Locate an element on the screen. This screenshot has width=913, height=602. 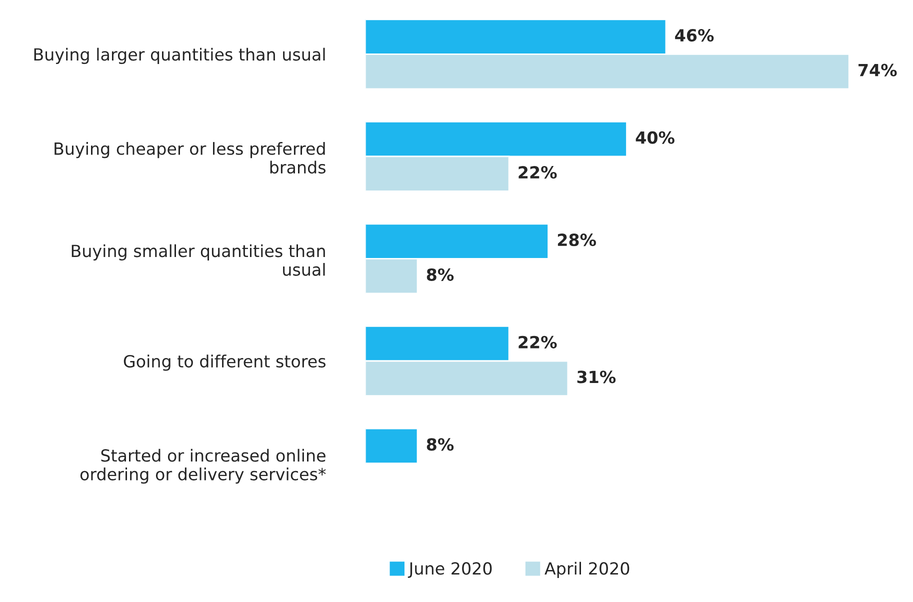
bar is located at coordinates (391, 446).